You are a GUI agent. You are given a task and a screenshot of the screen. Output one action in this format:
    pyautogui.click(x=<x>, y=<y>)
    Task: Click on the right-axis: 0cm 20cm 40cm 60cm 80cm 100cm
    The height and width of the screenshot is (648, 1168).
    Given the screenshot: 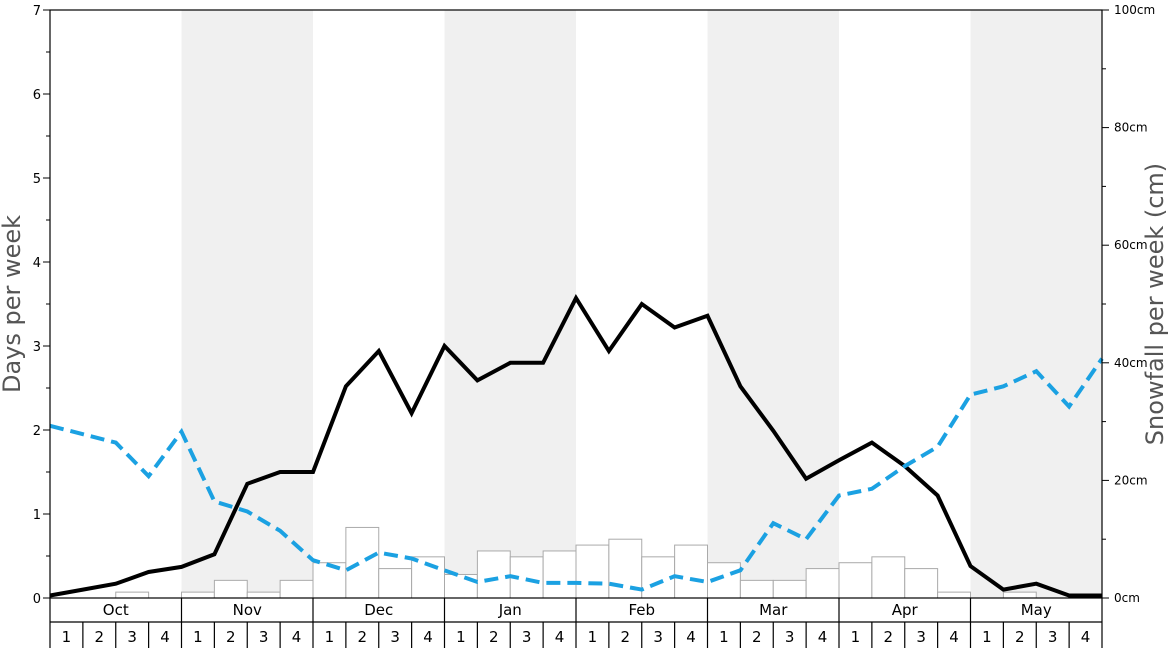 What is the action you would take?
    pyautogui.click(x=1128, y=304)
    